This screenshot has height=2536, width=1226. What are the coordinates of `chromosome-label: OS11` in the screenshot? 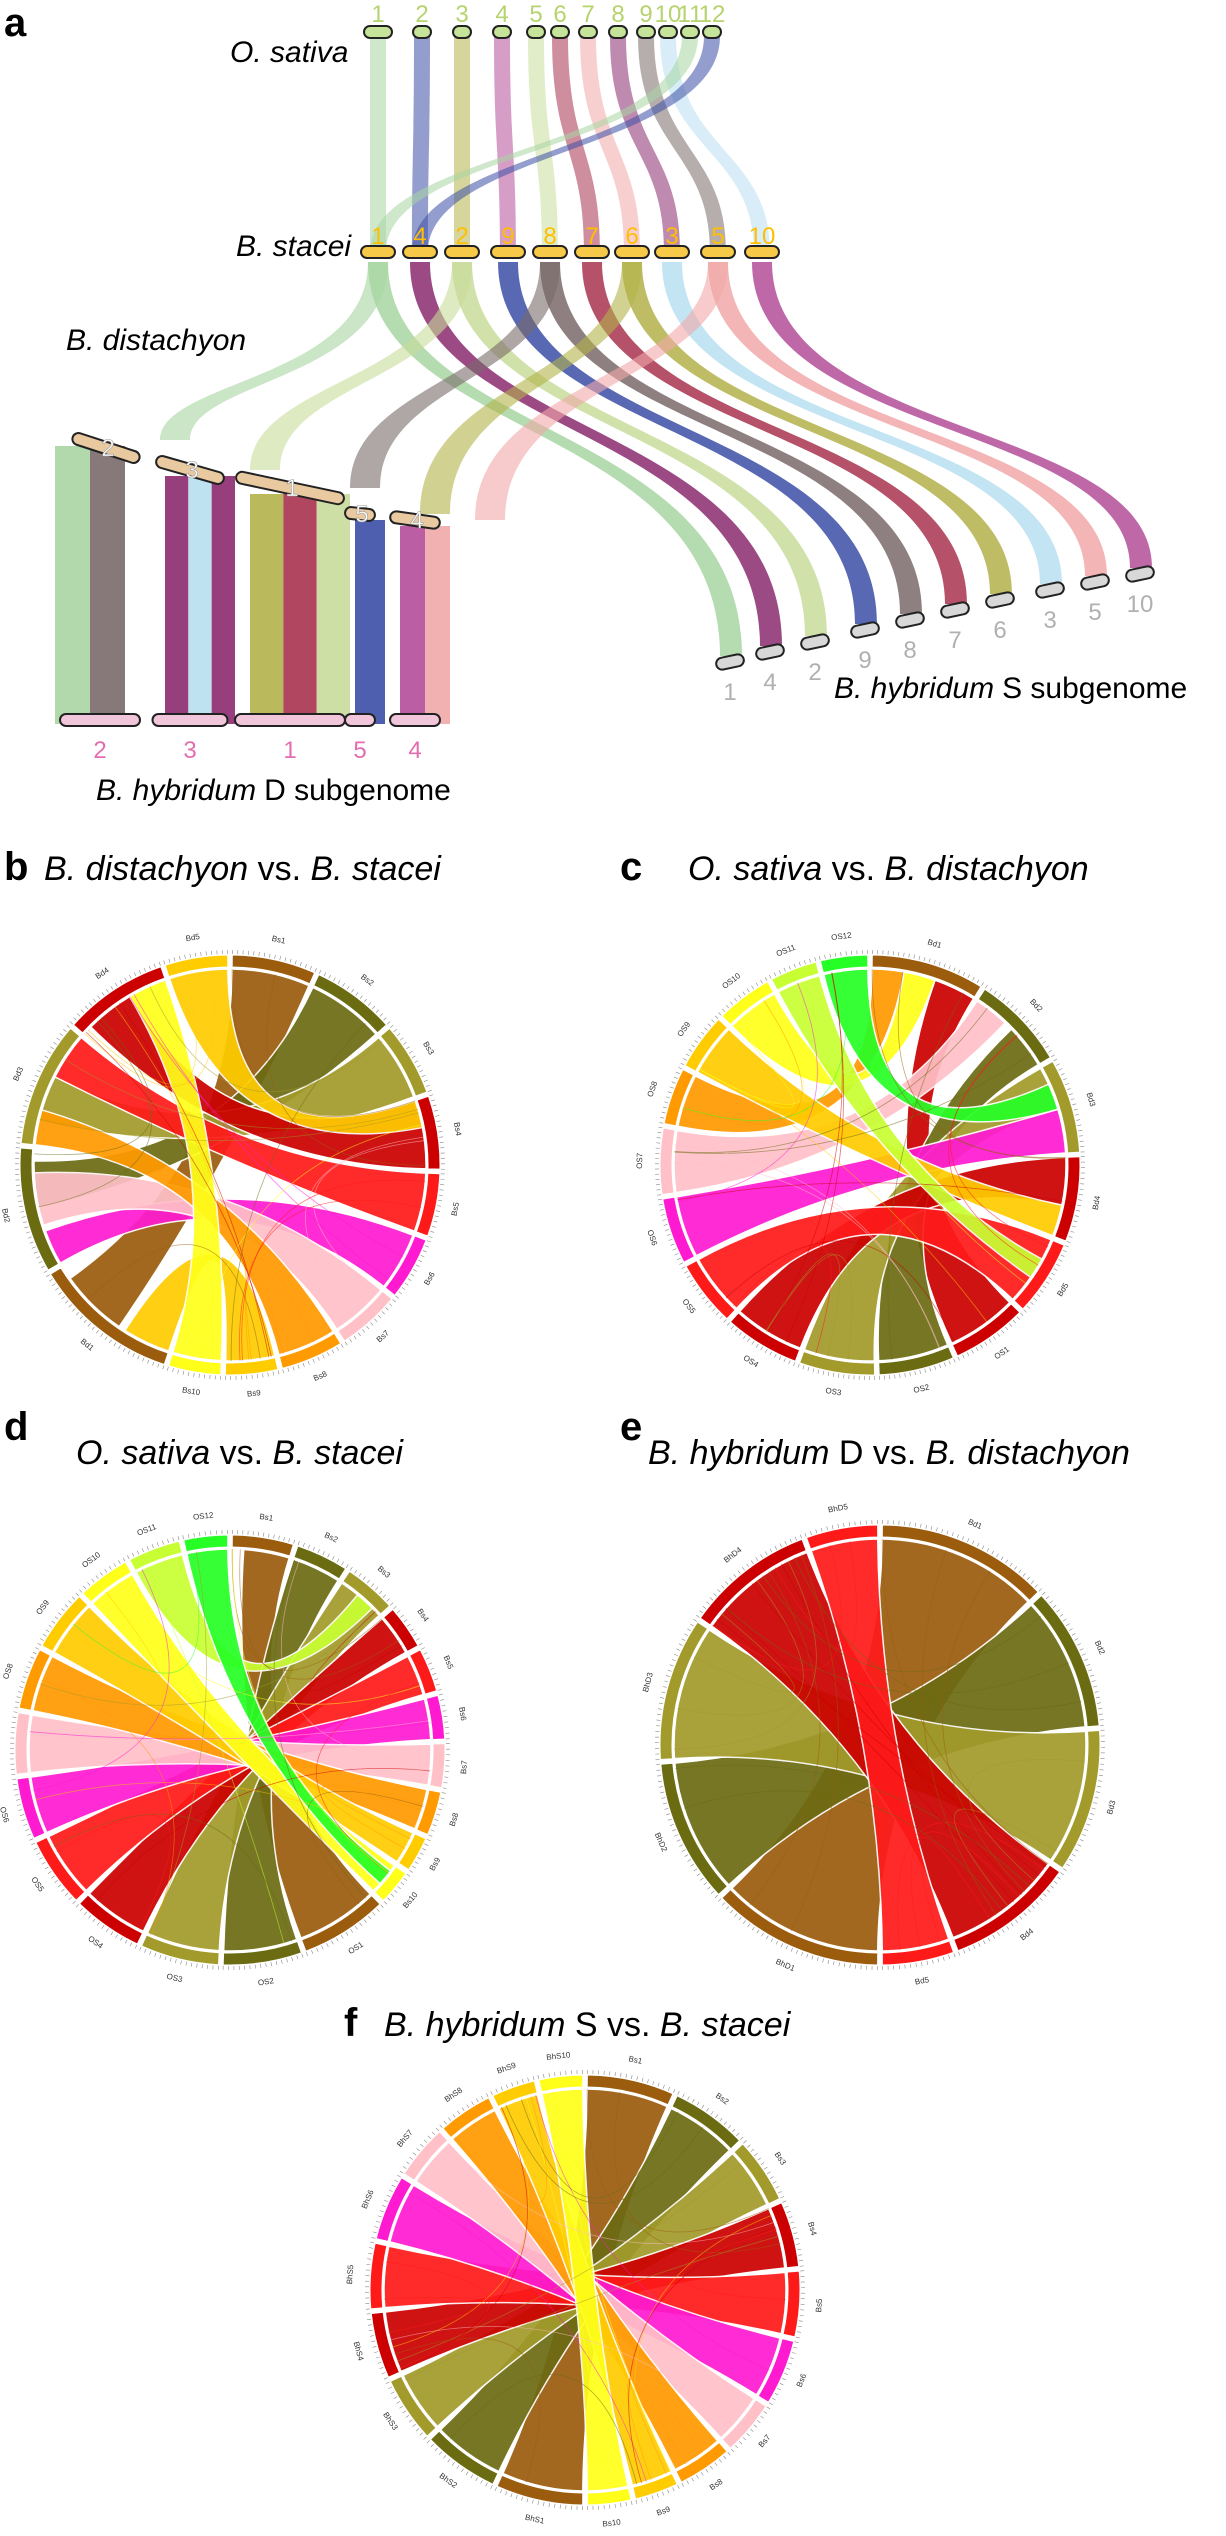 It's located at (147, 1530).